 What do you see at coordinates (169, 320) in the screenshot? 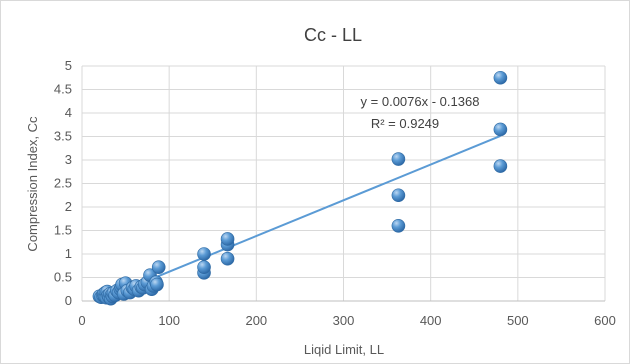
I see `x-tick-label: 100` at bounding box center [169, 320].